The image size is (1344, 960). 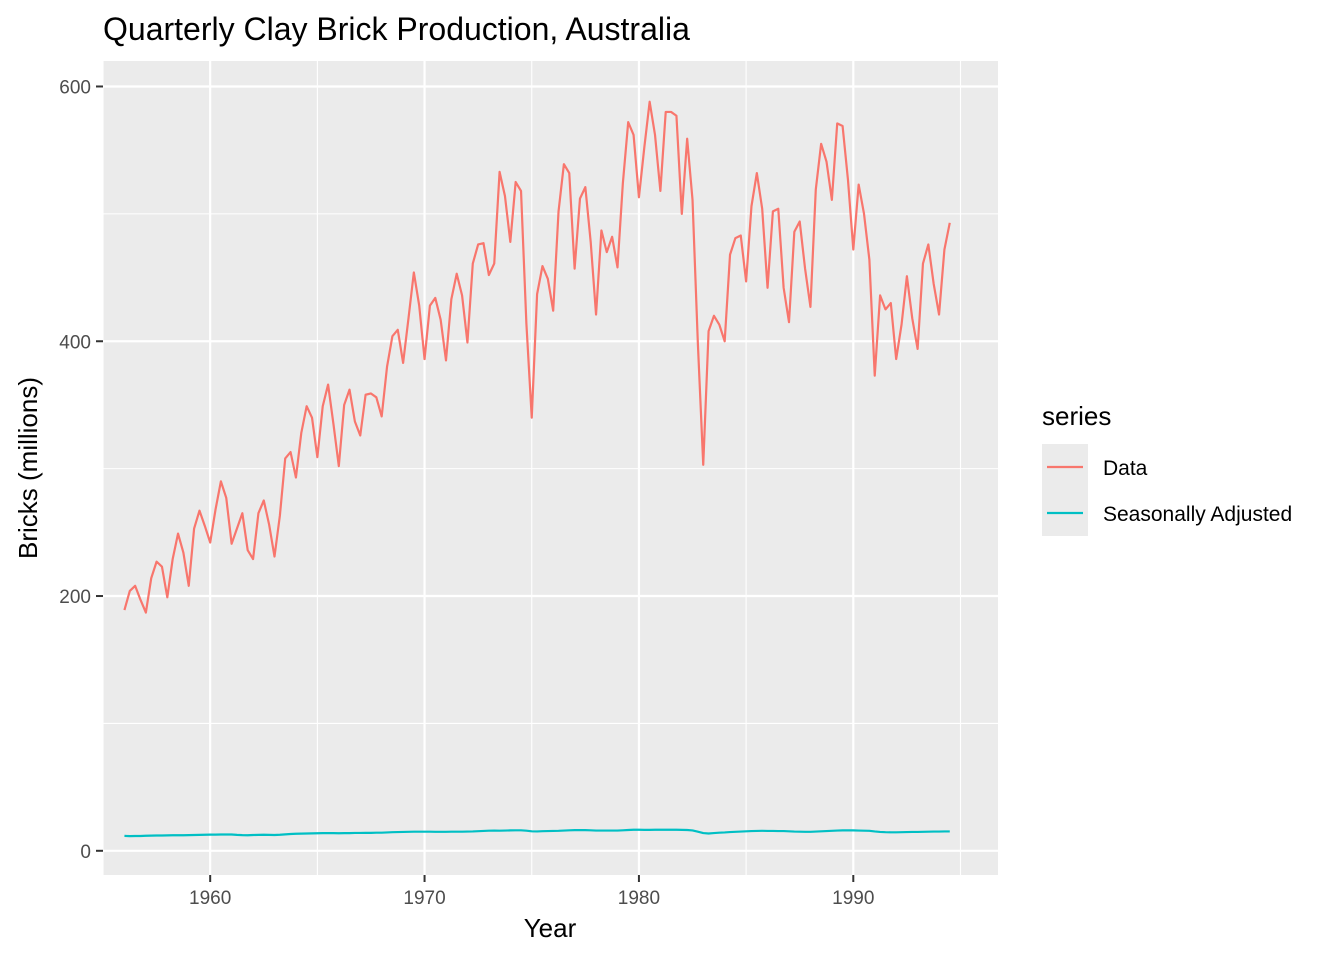 What do you see at coordinates (75, 597) in the screenshot?
I see `y-tick-label: 200` at bounding box center [75, 597].